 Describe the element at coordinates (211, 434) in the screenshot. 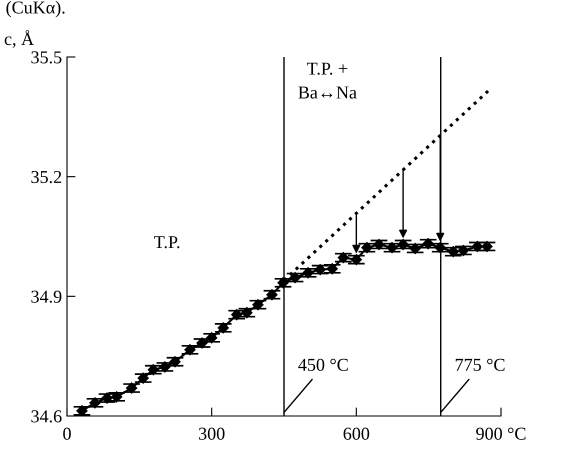

I see `x-tick-label: 300` at that location.